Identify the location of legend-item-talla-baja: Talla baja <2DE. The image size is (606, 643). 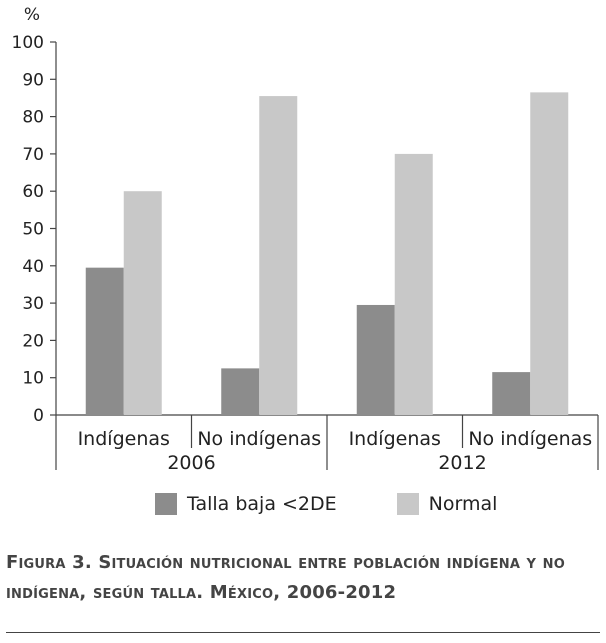
(246, 504).